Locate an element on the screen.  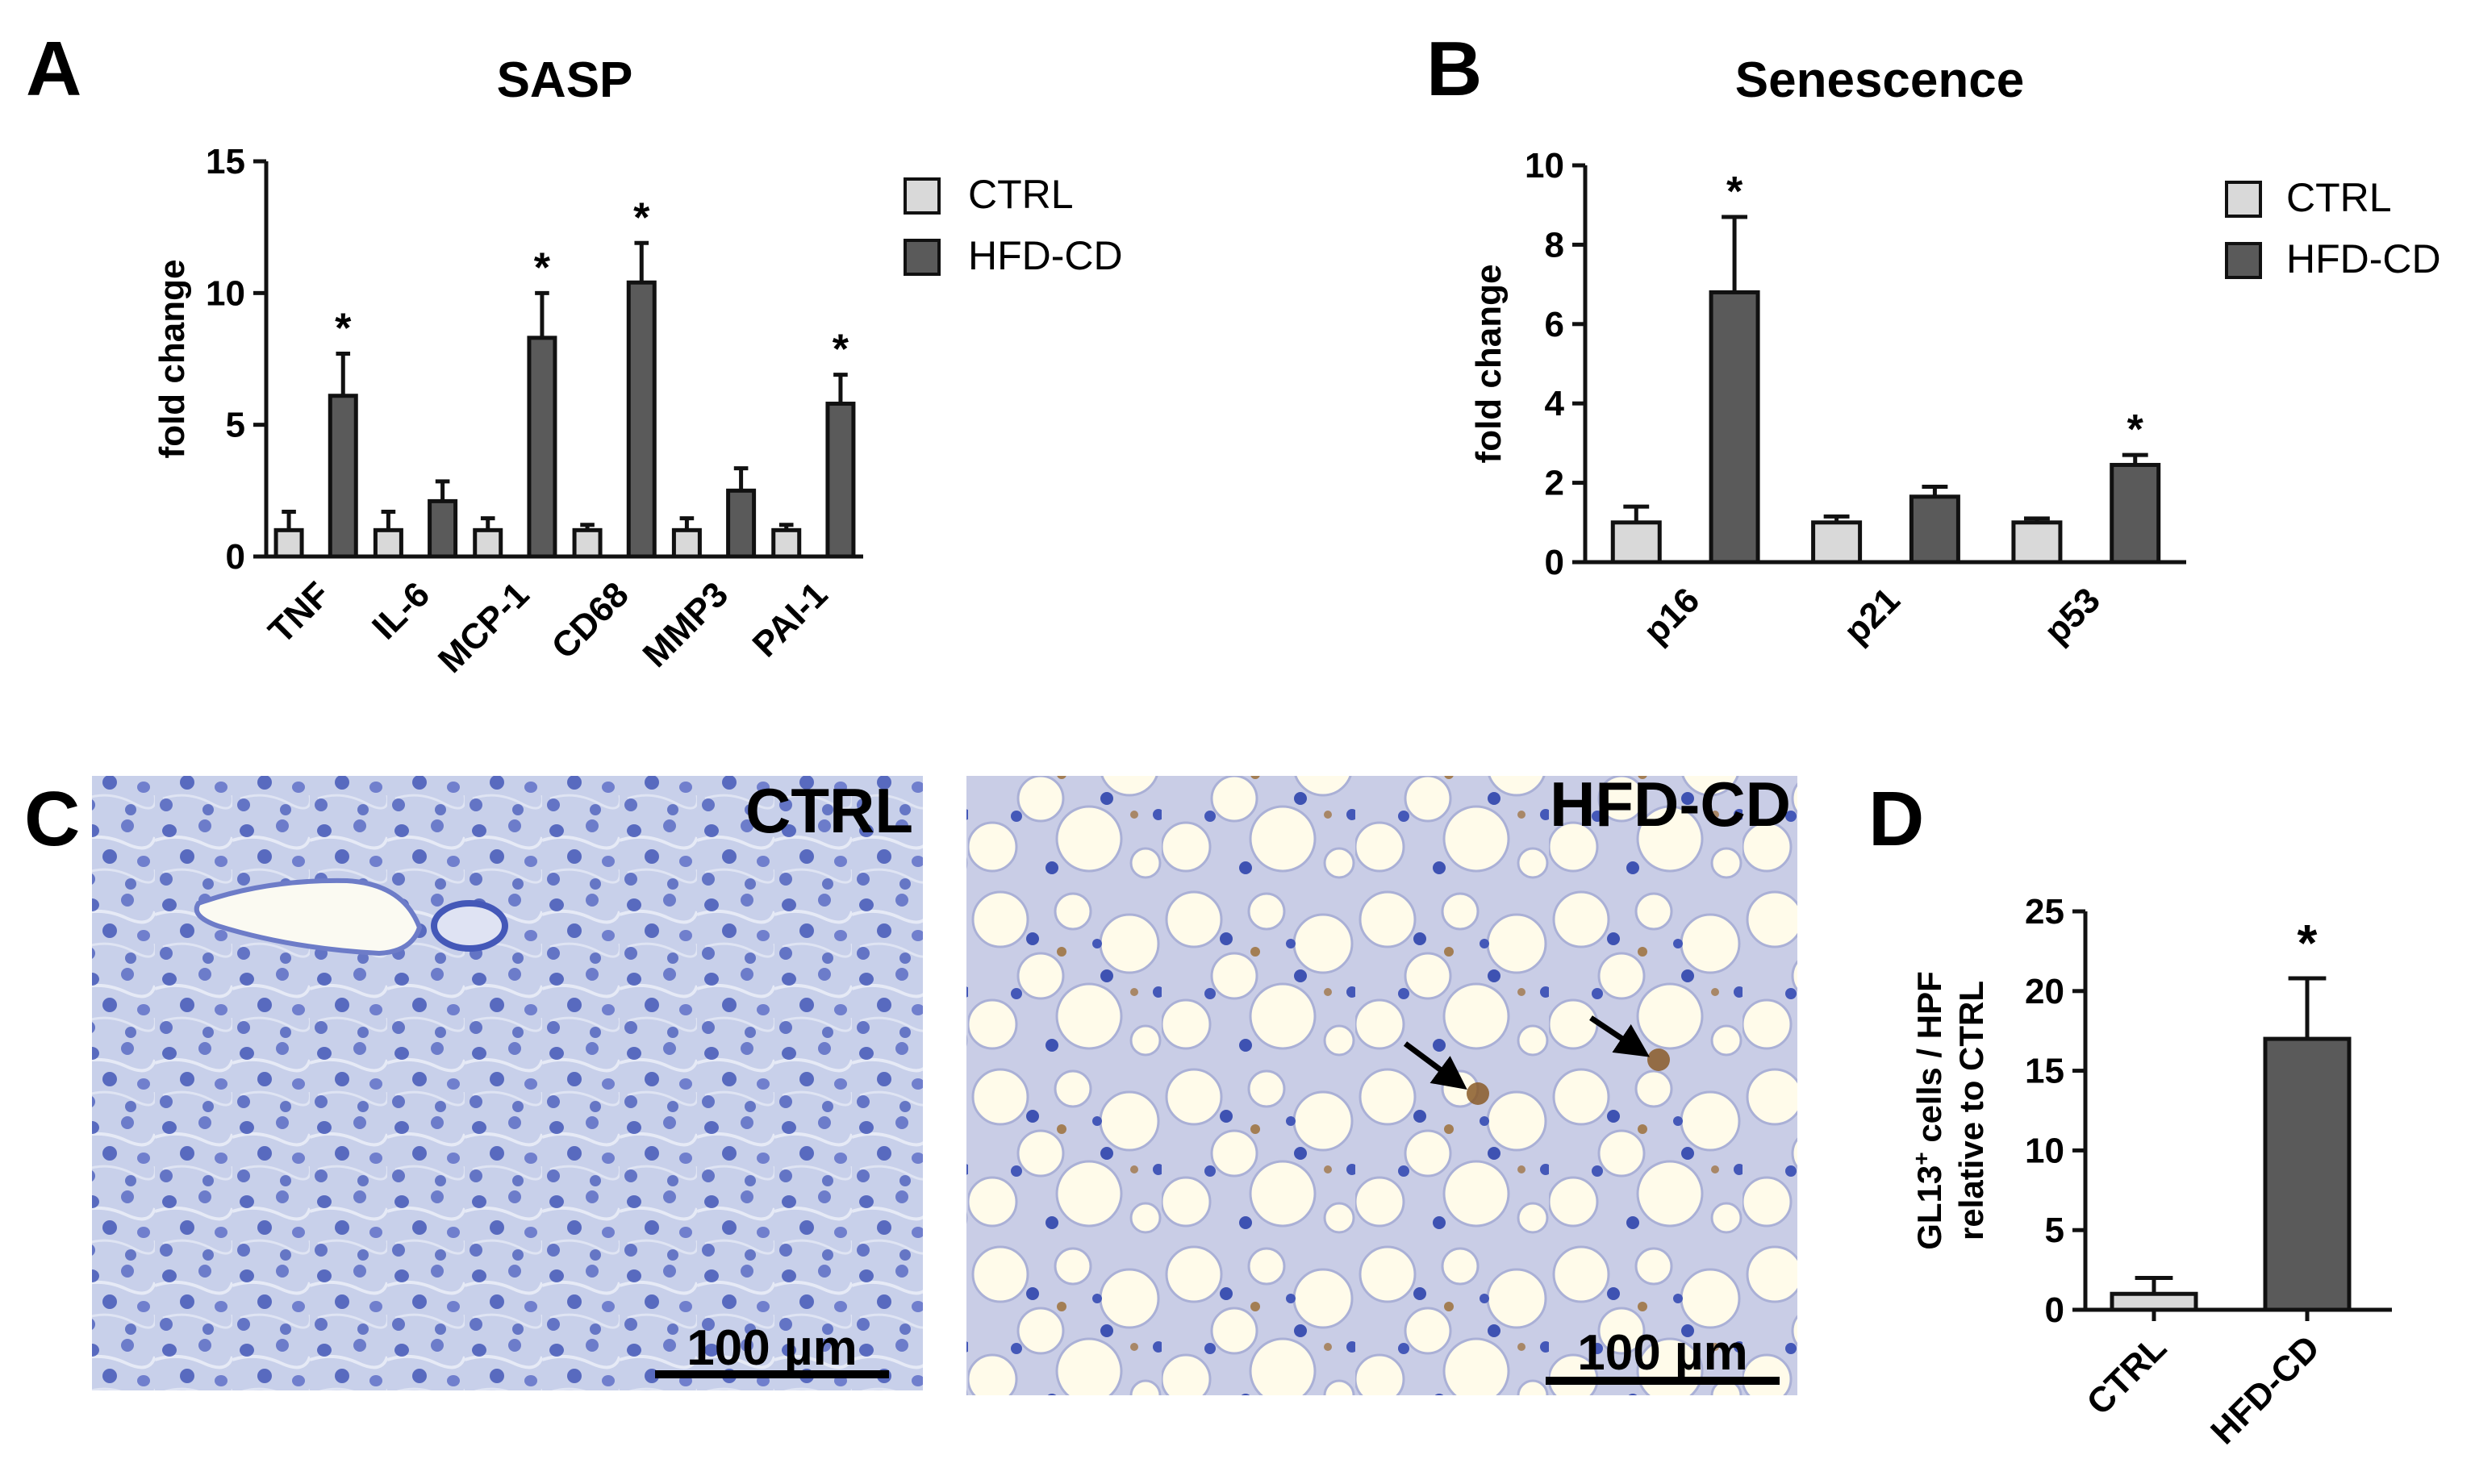
legend-b-ctrl-swatch is located at coordinates (2243, 199).